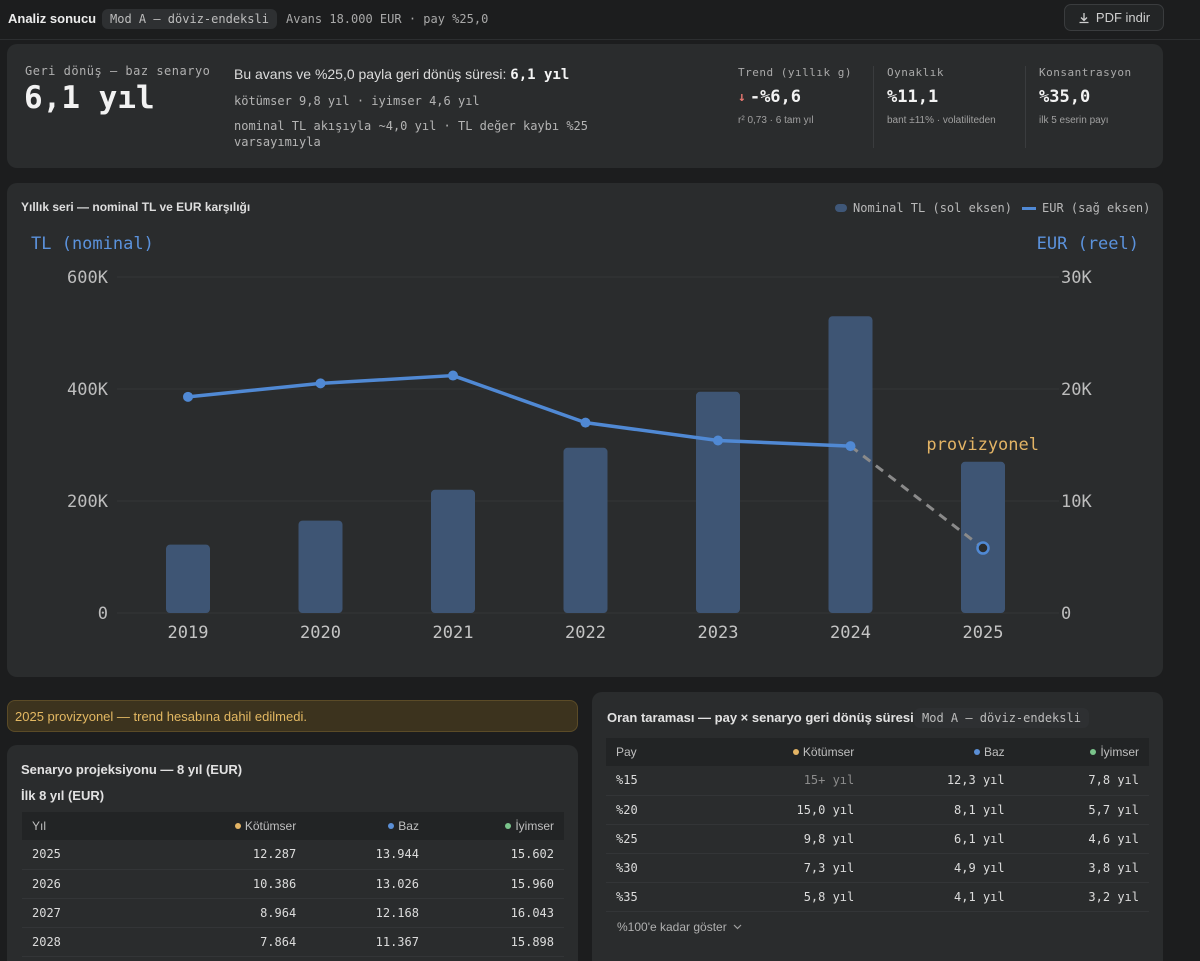 This screenshot has width=1200, height=961. Describe the element at coordinates (1074, 120) in the screenshot. I see `kpi-concentration-note: ilk 5 eserin payı` at that location.